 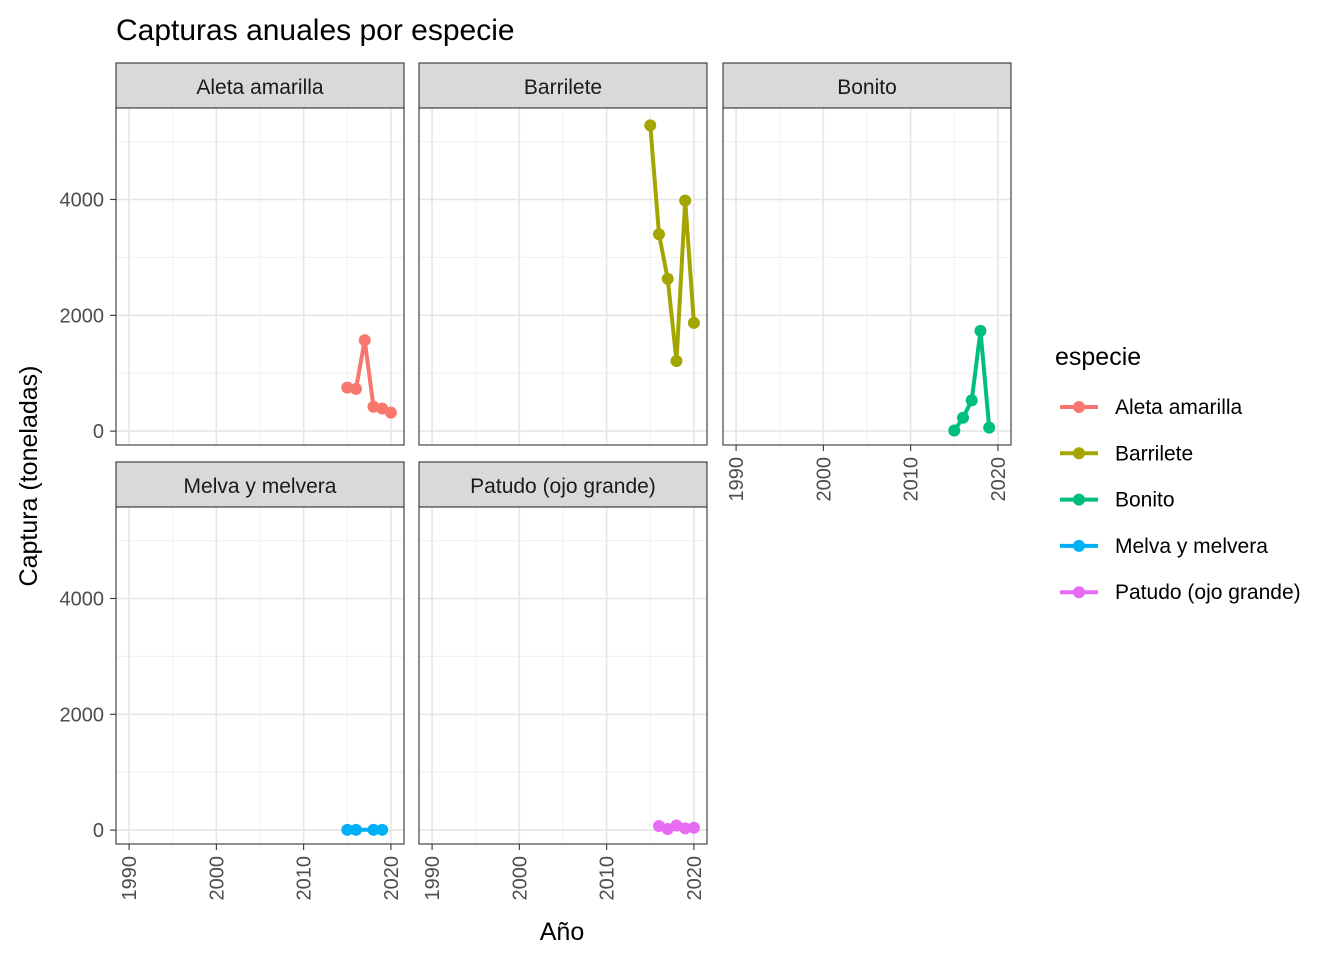 I want to click on facet-panel: Bonito 1990 2000 2010 2020, so click(x=867, y=282).